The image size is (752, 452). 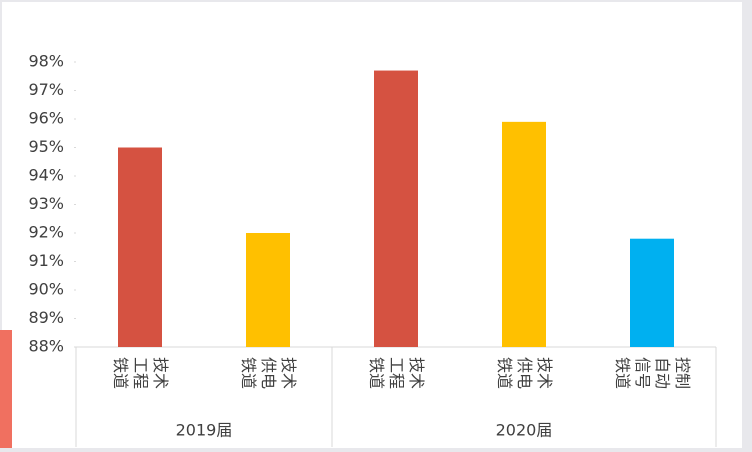 What do you see at coordinates (46, 317) in the screenshot?
I see `y-tick-label: 89%` at bounding box center [46, 317].